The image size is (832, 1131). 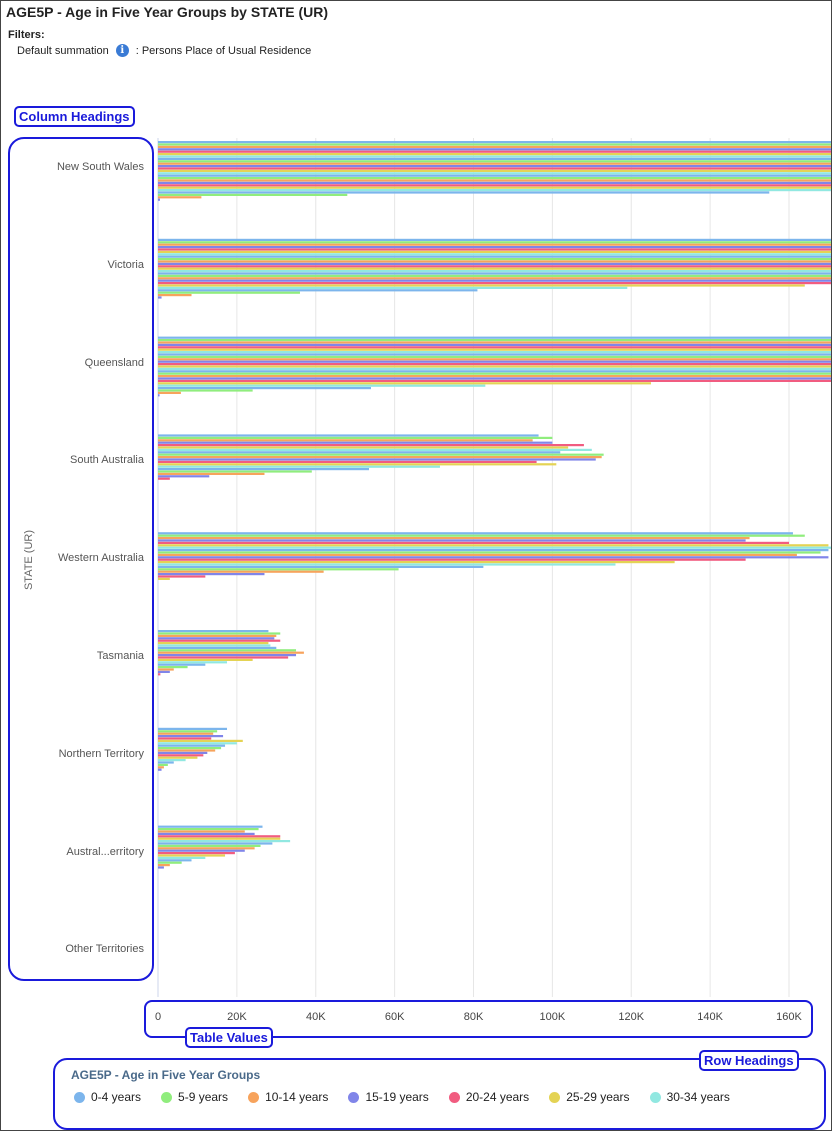 I want to click on legend-item-30-34: 30-34 years, so click(x=689, y=1097).